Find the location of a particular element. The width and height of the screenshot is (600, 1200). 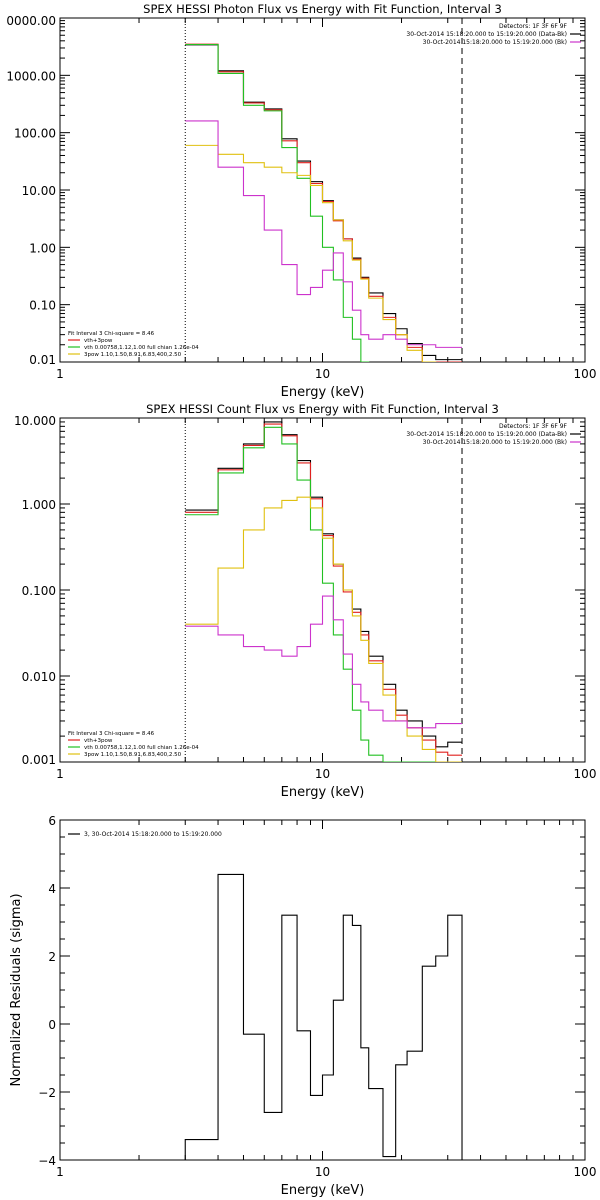

y-tick-label: 0000.00 is located at coordinates (31, 21).